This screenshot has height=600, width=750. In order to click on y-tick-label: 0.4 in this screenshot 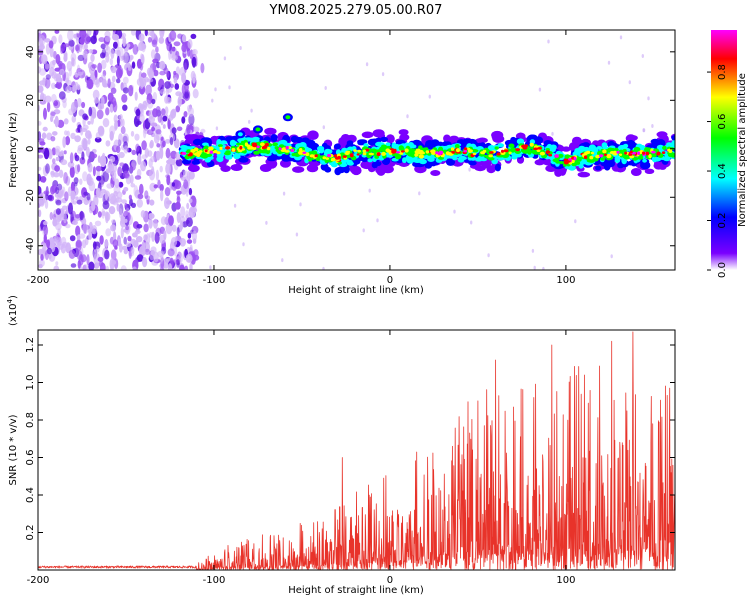, I will do `click(30, 495)`.